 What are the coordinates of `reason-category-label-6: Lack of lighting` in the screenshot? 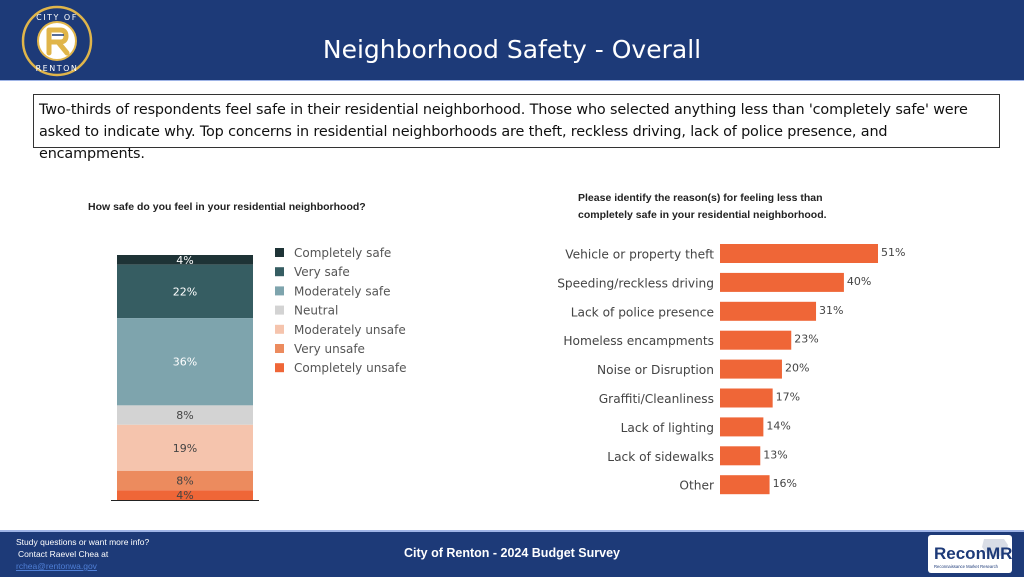 It's located at (667, 428).